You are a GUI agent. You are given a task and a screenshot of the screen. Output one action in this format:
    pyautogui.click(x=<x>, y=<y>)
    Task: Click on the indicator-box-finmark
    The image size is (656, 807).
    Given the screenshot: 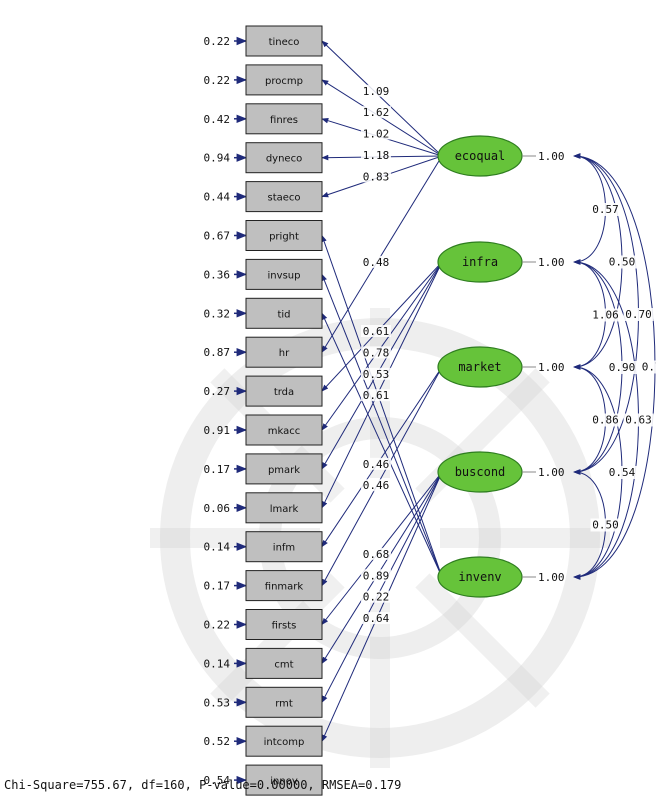 What is the action you would take?
    pyautogui.click(x=284, y=586)
    